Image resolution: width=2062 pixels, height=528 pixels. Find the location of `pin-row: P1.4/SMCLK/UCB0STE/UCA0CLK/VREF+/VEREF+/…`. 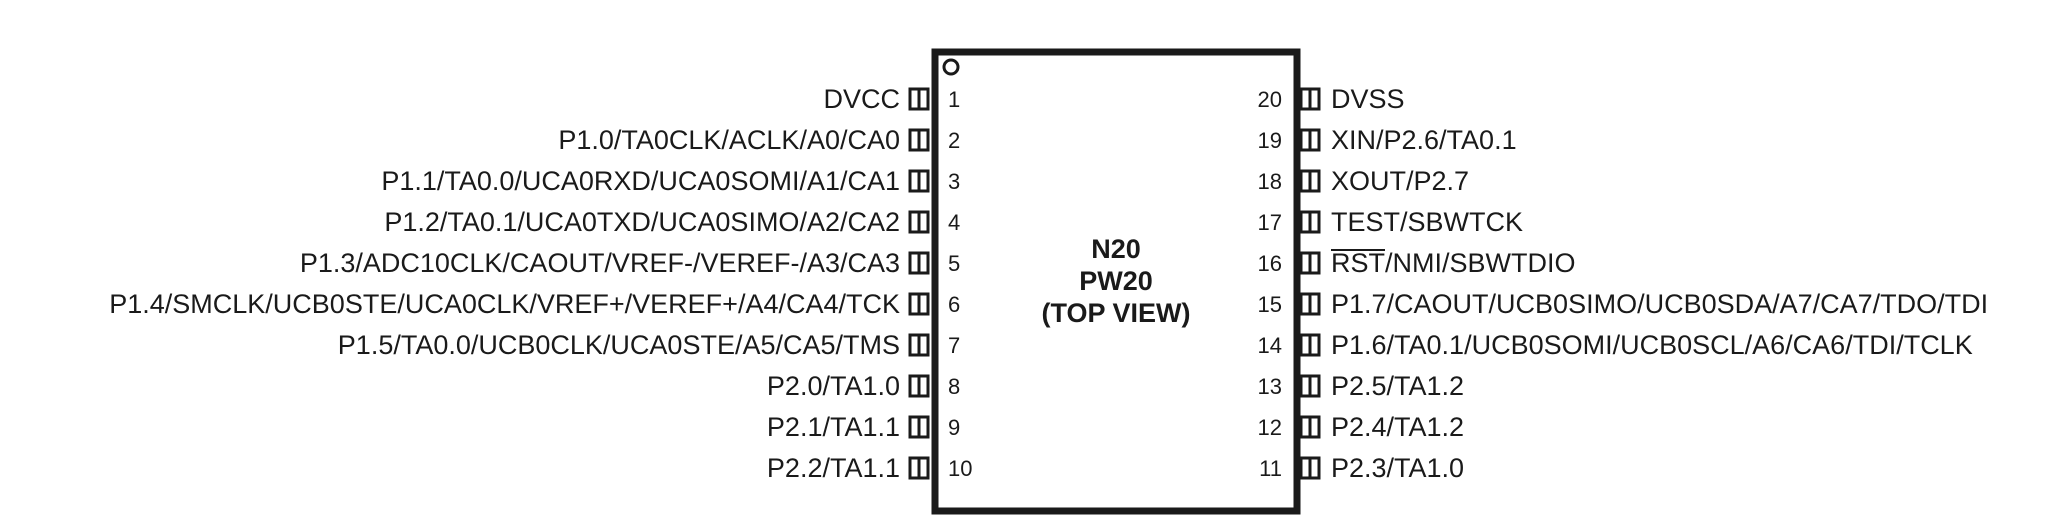

pin-row: P1.4/SMCLK/UCB0STE/UCA0CLK/VREF+/VEREF+/… is located at coordinates (534, 304).